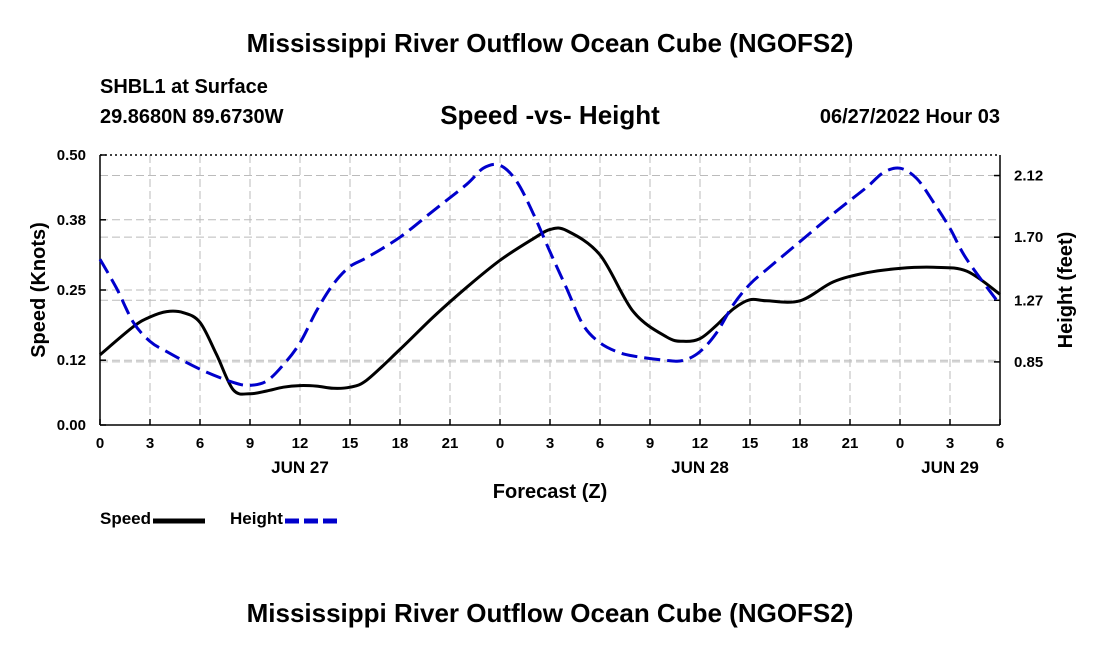 Image resolution: width=1100 pixels, height=650 pixels. Describe the element at coordinates (1028, 237) in the screenshot. I see `y-right-tick-label: 1.70` at that location.